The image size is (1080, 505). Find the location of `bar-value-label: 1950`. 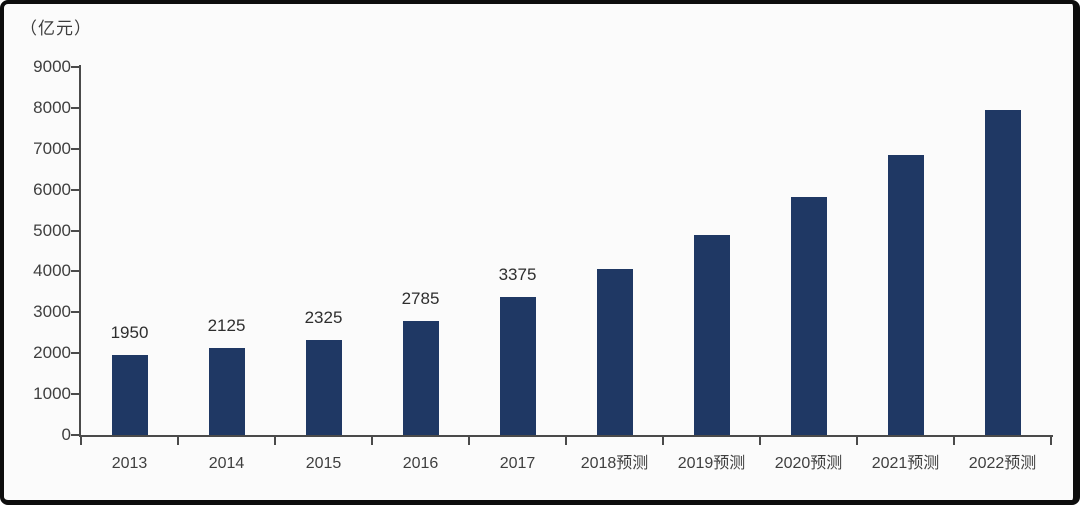

bar-value-label: 1950 is located at coordinates (129, 333).